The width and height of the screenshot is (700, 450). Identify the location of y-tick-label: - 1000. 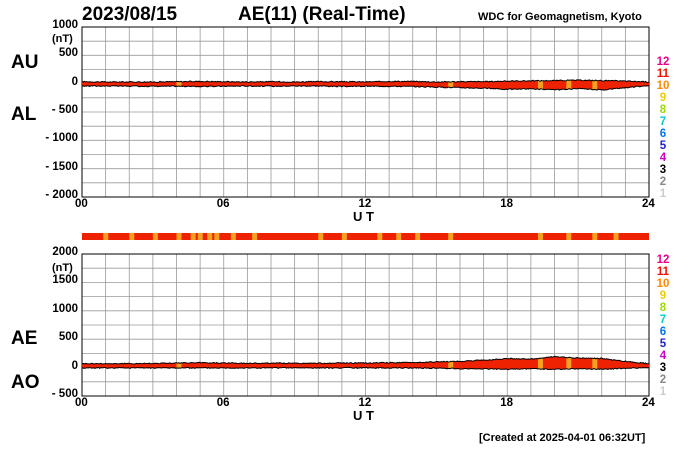
(61, 138).